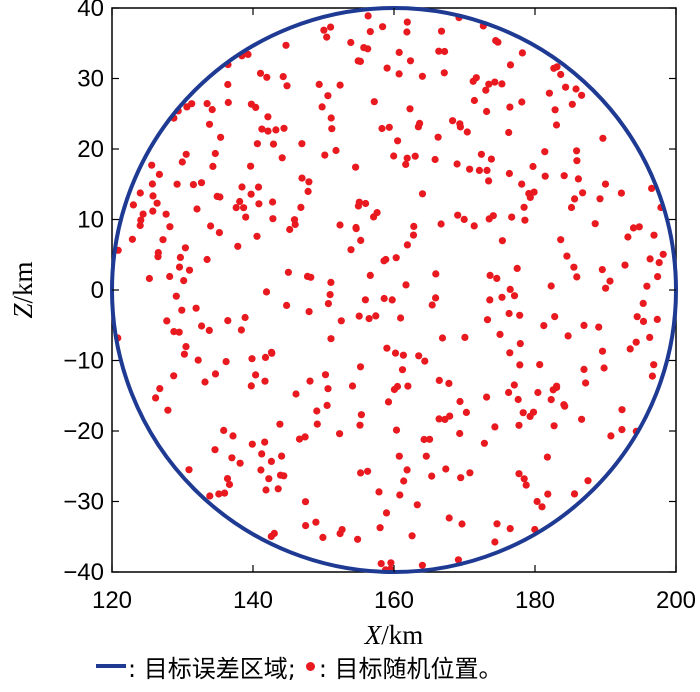 The width and height of the screenshot is (700, 692). I want to click on x-tick-label: 120, so click(112, 600).